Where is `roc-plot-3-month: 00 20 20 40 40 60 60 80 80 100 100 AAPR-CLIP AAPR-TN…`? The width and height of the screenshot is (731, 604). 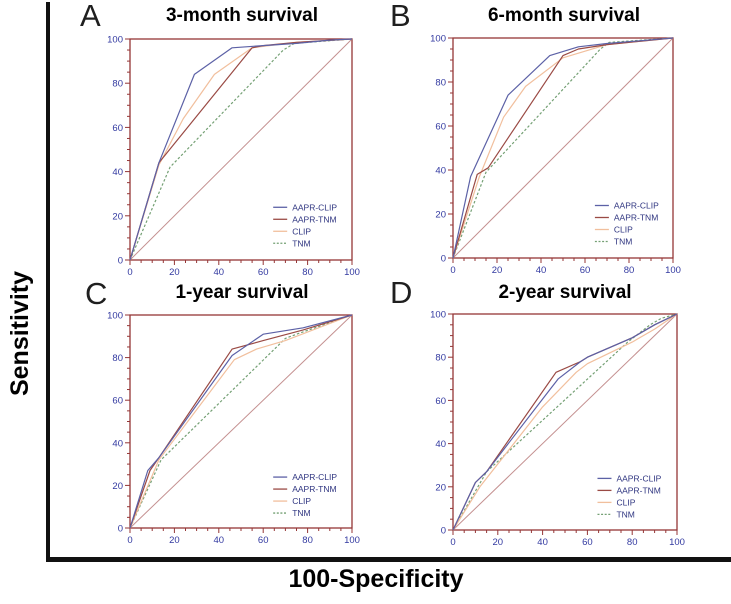 roc-plot-3-month: 00 20 20 40 40 60 60 80 80 100 100 AAPR-CLIP AAPR-TN… is located at coordinates (233, 157).